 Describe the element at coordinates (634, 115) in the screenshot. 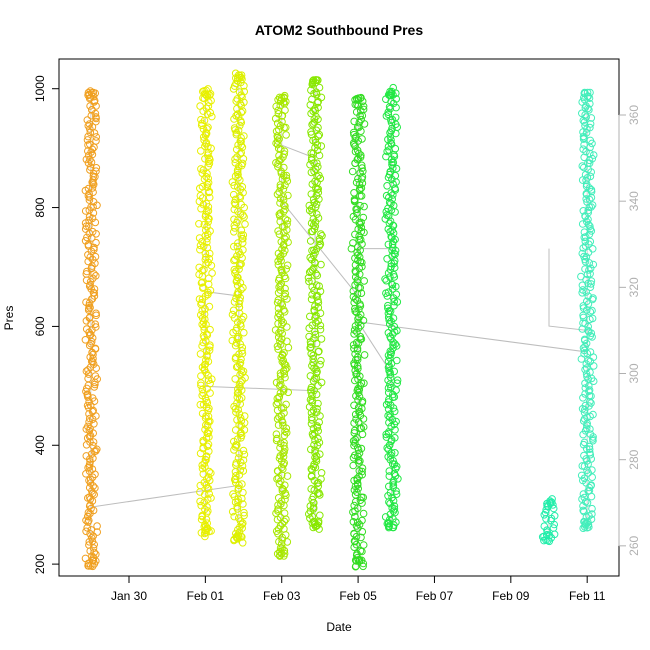

I see `y-right-tick-label: 360` at that location.